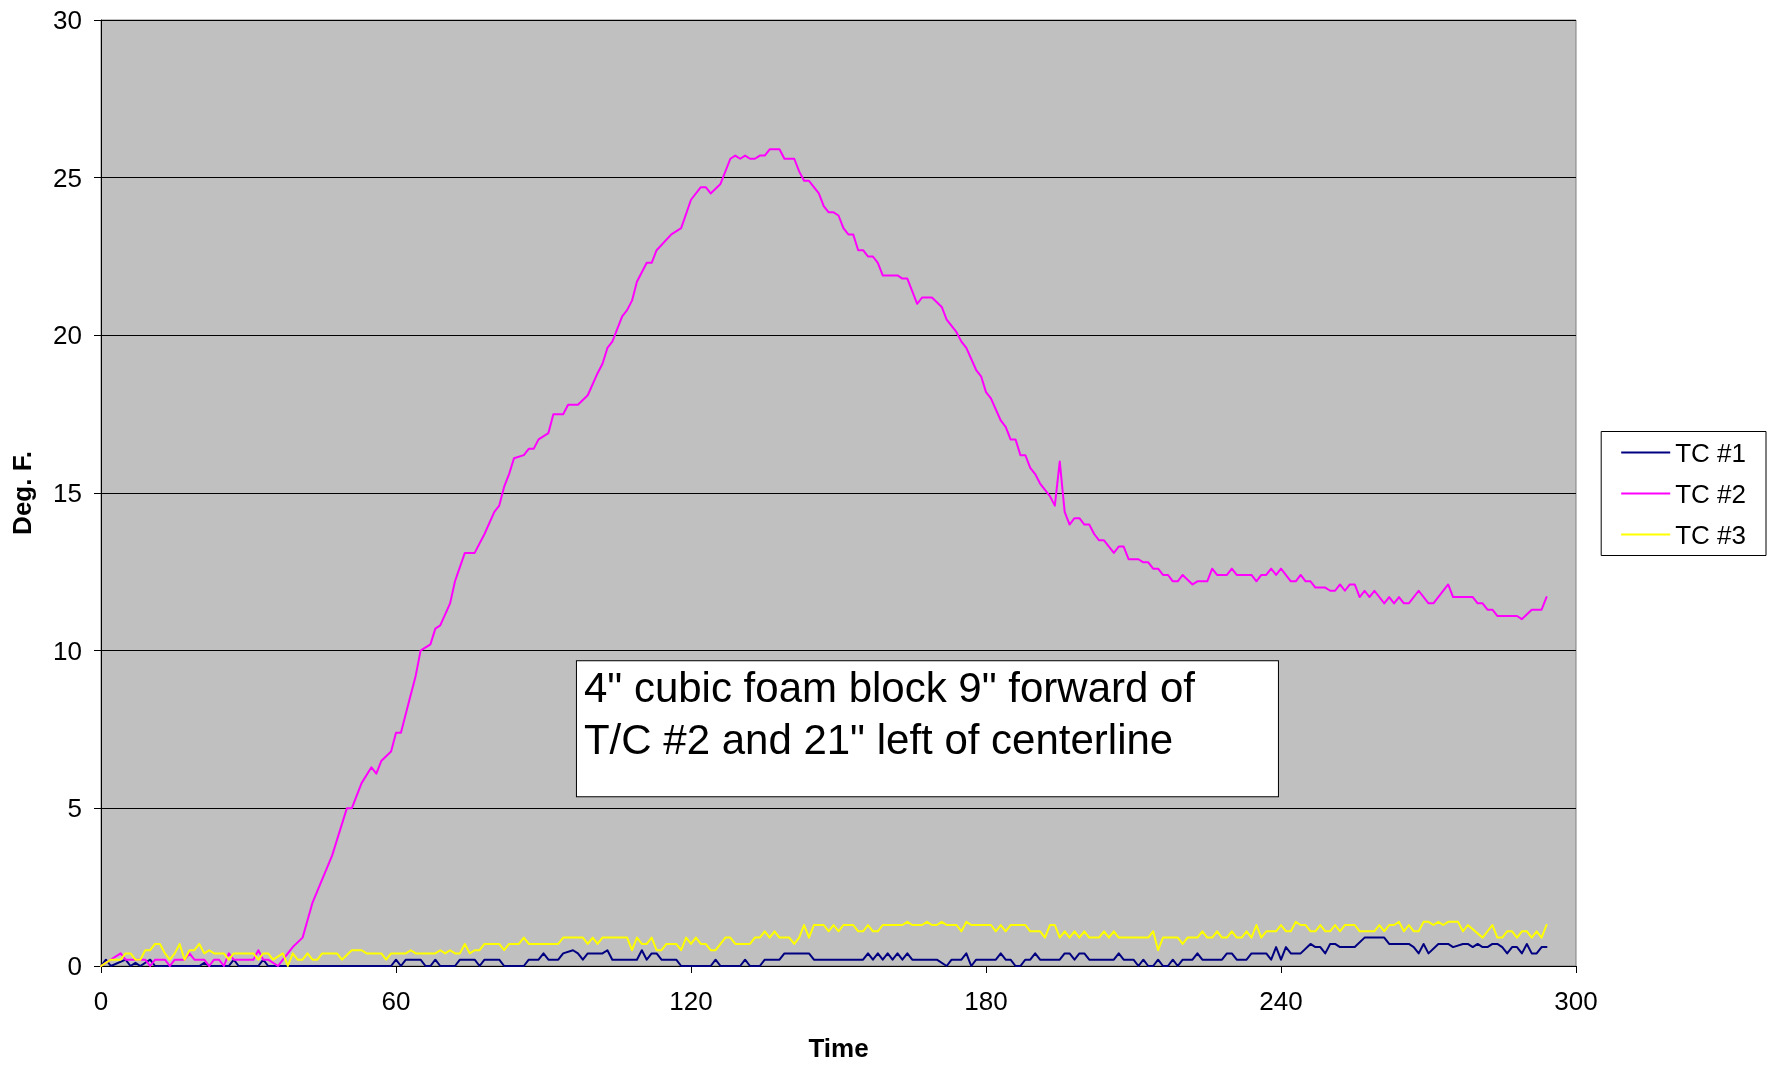  What do you see at coordinates (838, 1048) in the screenshot?
I see `x-axis-title: Time` at bounding box center [838, 1048].